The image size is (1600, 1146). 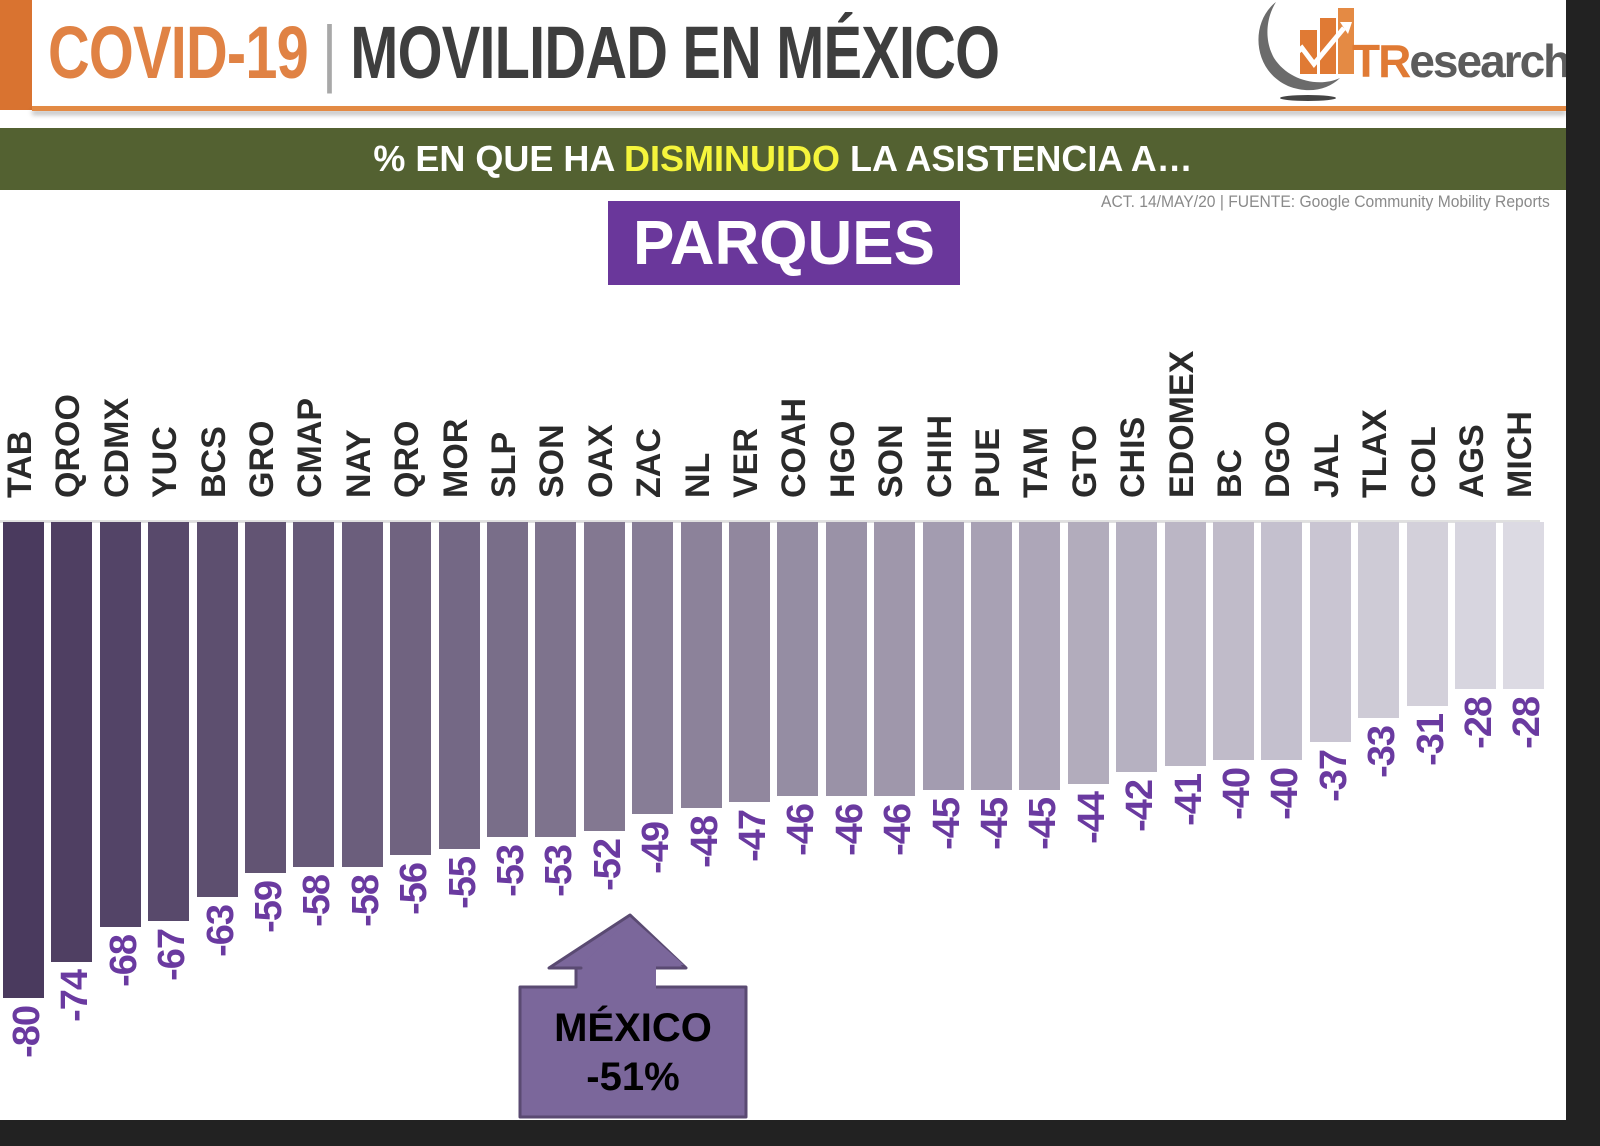 What do you see at coordinates (178, 52) in the screenshot?
I see `title-covid: COVID-19` at bounding box center [178, 52].